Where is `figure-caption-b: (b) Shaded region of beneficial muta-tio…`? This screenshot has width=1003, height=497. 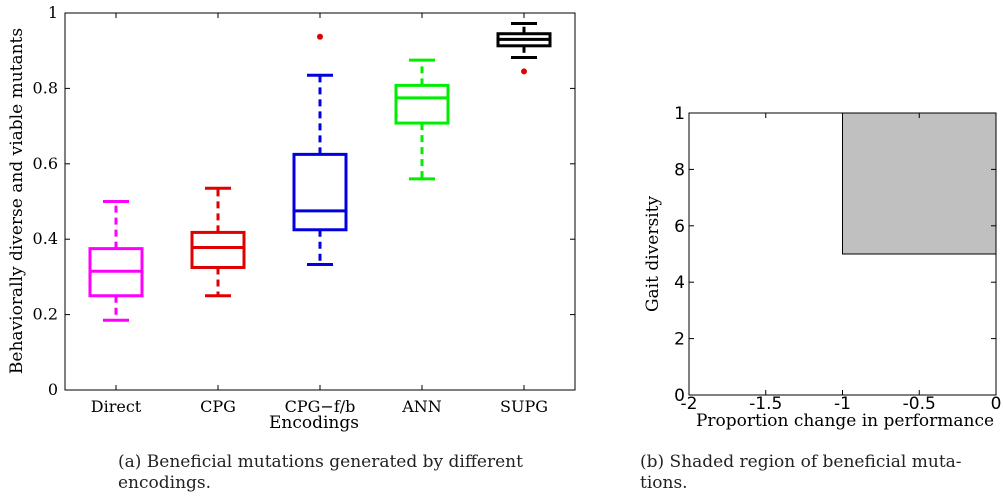 figure-caption-b: (b) Shaded region of beneficial muta-tio… is located at coordinates (801, 473).